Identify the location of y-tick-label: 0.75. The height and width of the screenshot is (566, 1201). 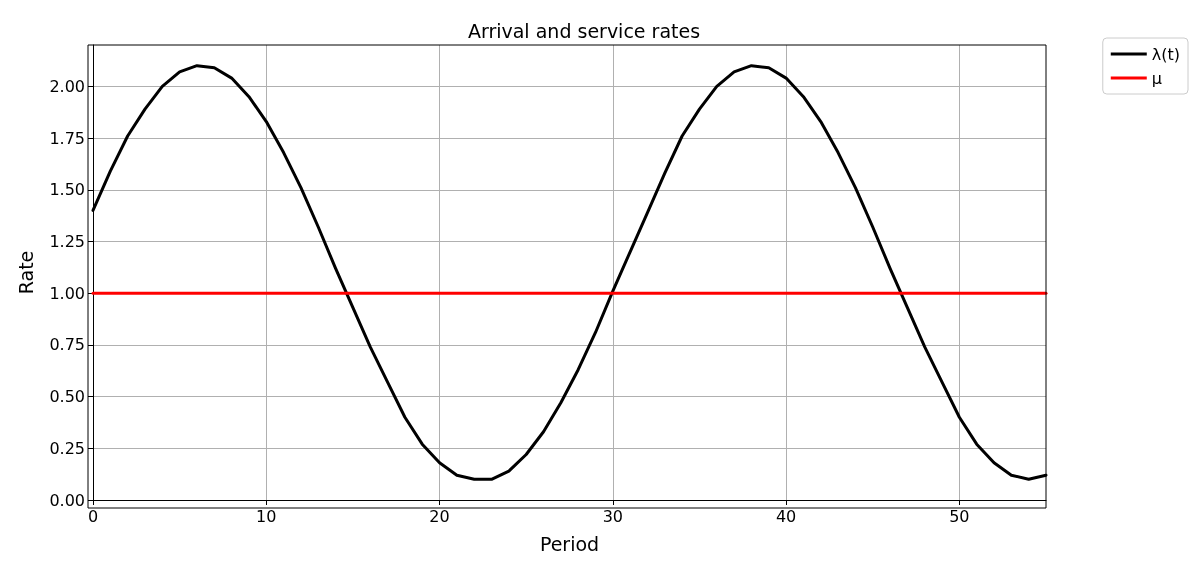
(67, 345).